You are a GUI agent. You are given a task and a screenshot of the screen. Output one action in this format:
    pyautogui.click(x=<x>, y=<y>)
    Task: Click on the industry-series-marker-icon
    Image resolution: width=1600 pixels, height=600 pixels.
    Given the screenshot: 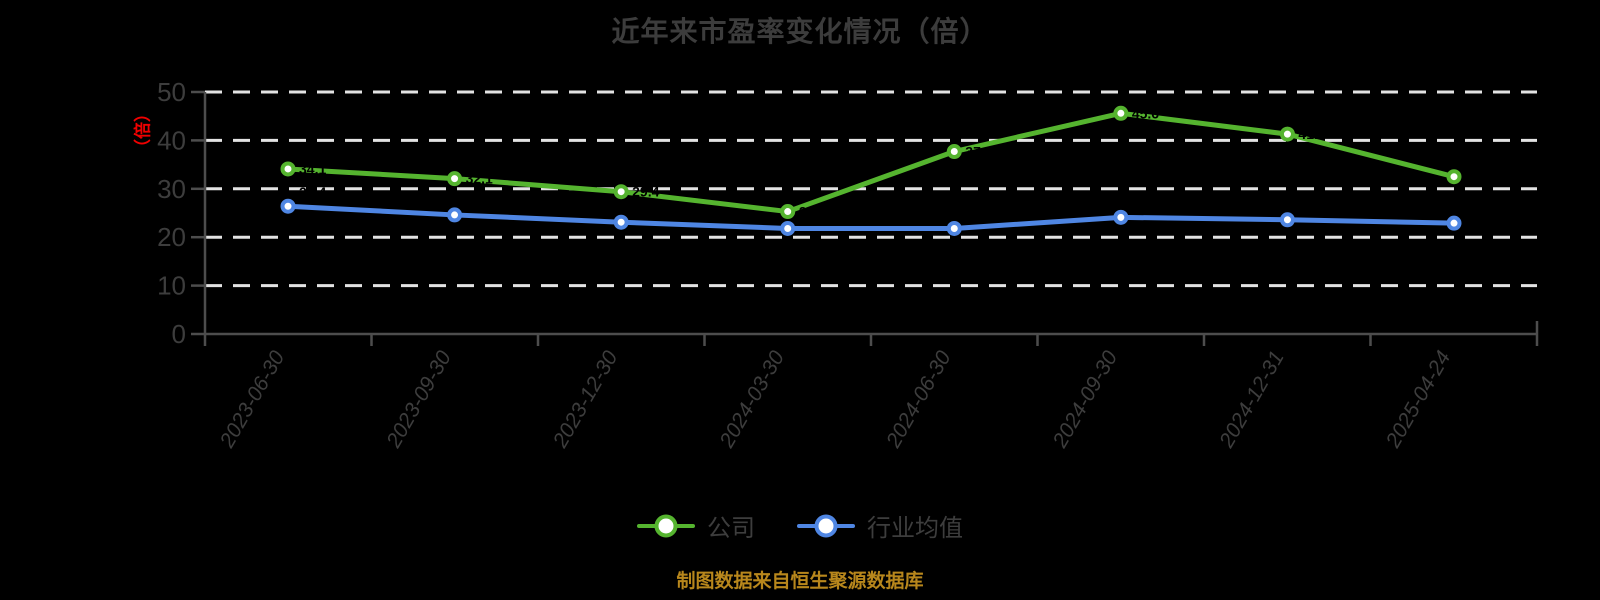 What is the action you would take?
    pyautogui.click(x=826, y=525)
    